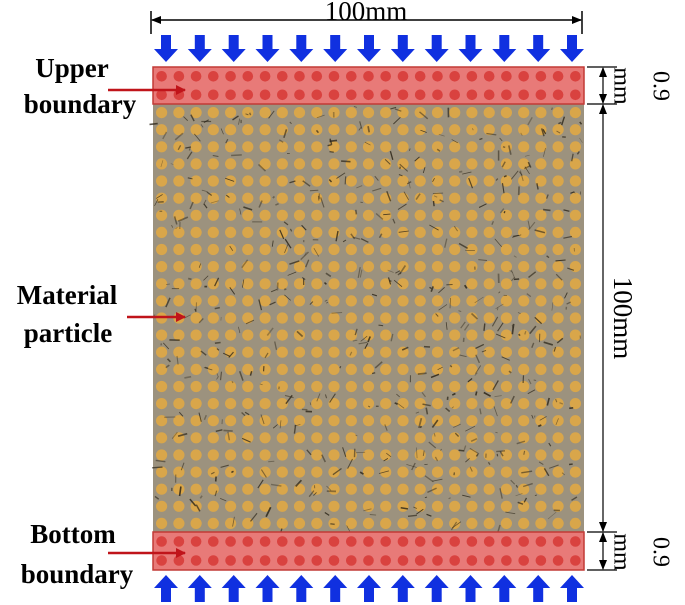  I want to click on upper-thickness-value: 0.9, so click(660, 86).